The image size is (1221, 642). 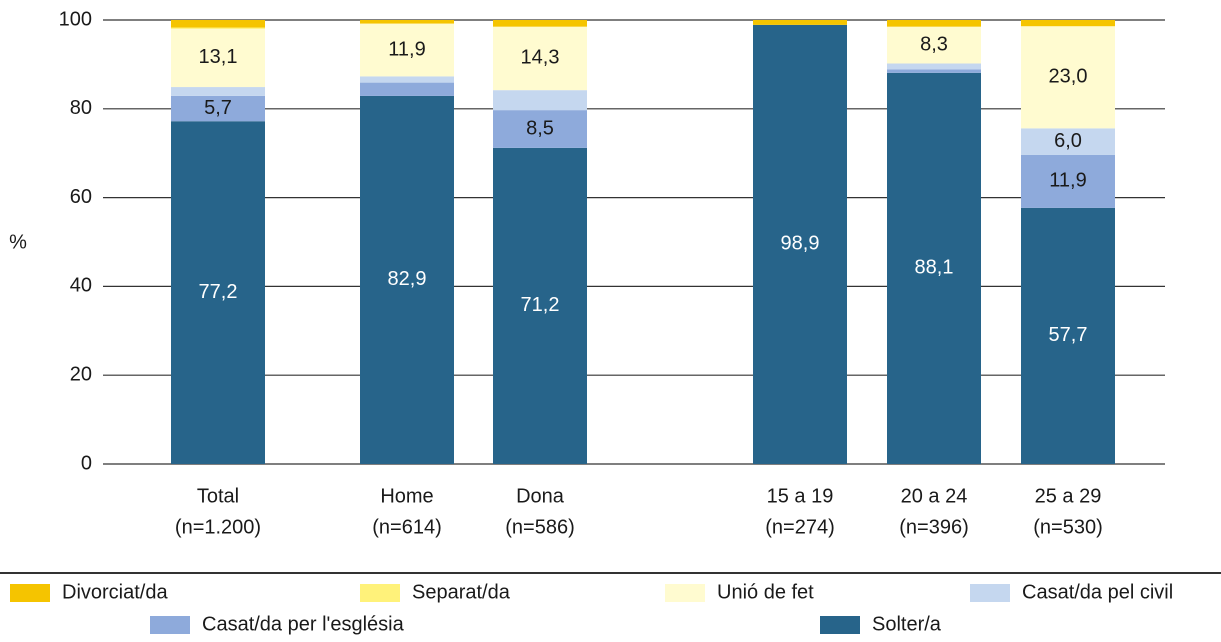 I want to click on x-tick-label: (n=396), so click(x=934, y=527).